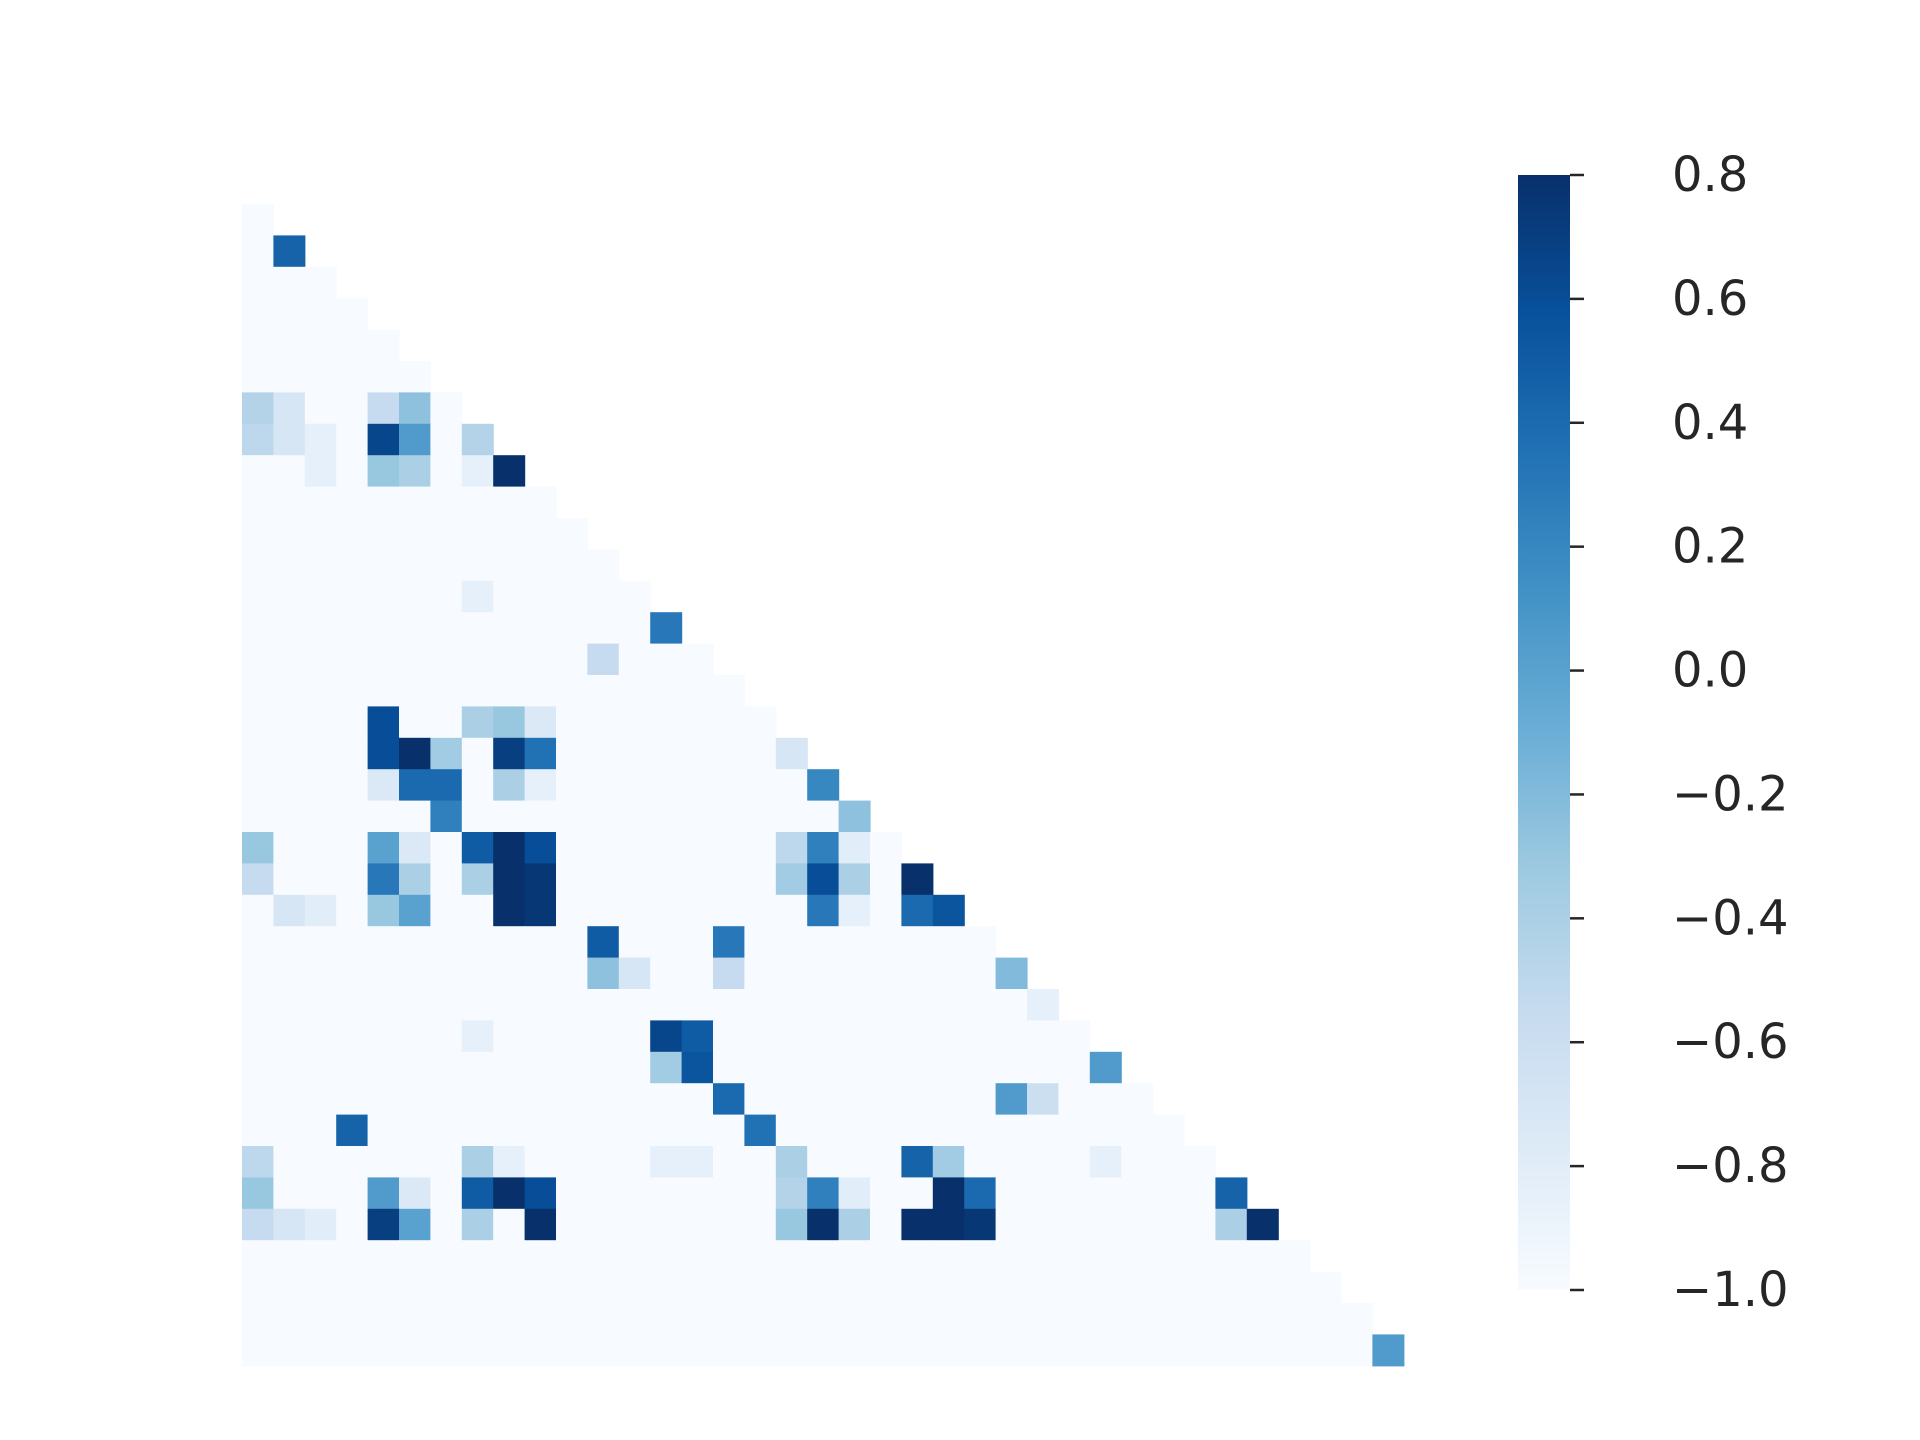  Describe the element at coordinates (1710, 423) in the screenshot. I see `colorbar-tick-label: 0.4` at that location.